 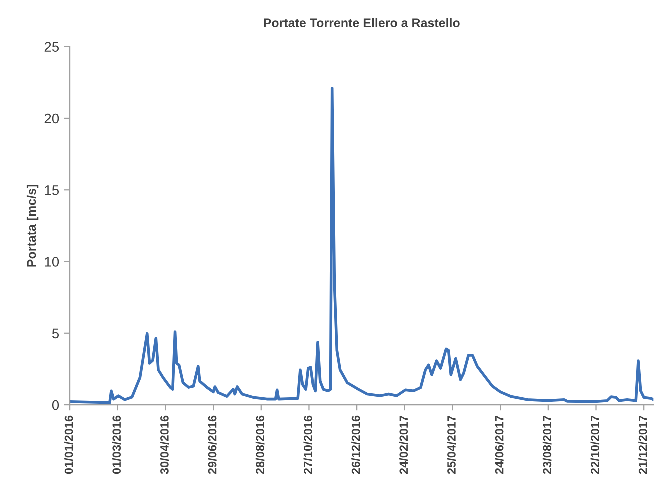 I want to click on chart-title: Portate Torrente Ellero a Rastello, so click(x=362, y=23).